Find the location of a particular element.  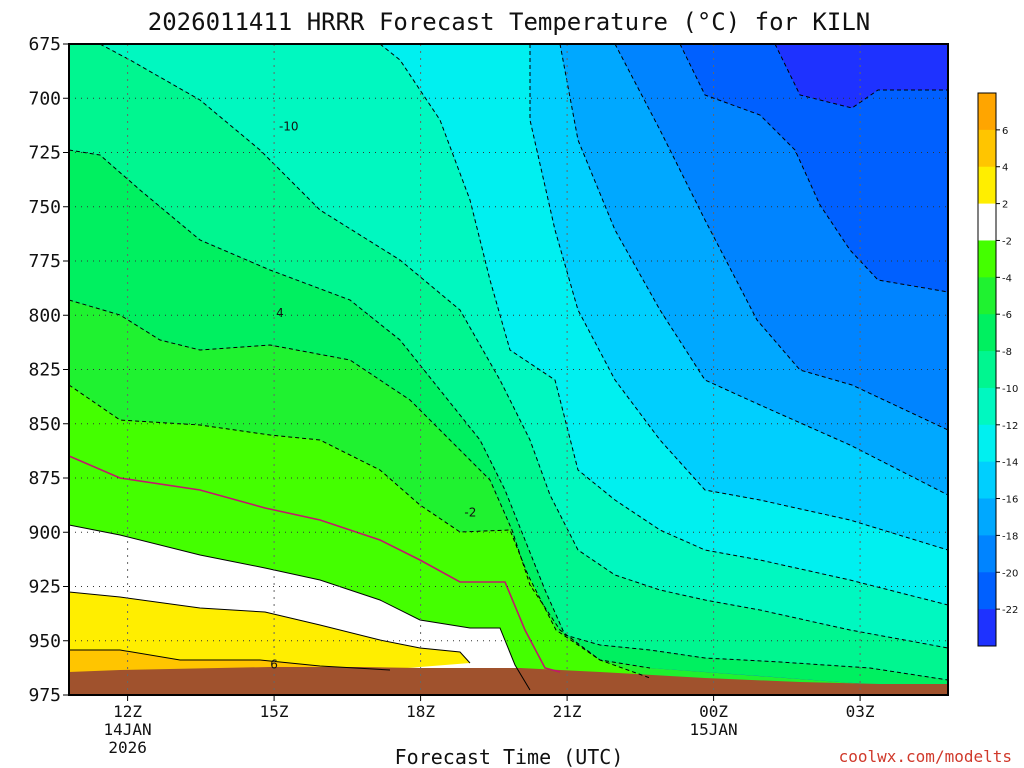

y-axis: 675 700 725 750 775 800 825 850 875 900 925 950 975 is located at coordinates (48, 370).